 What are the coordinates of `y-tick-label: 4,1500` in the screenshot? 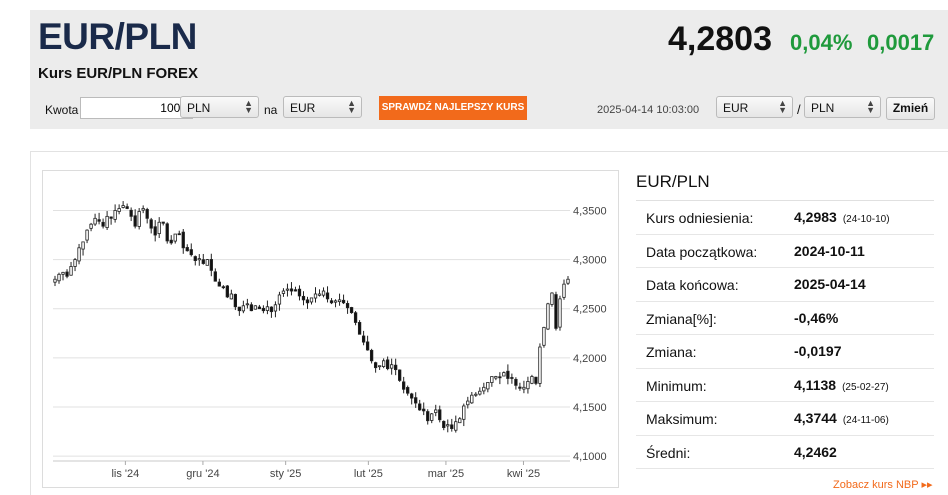 It's located at (590, 408).